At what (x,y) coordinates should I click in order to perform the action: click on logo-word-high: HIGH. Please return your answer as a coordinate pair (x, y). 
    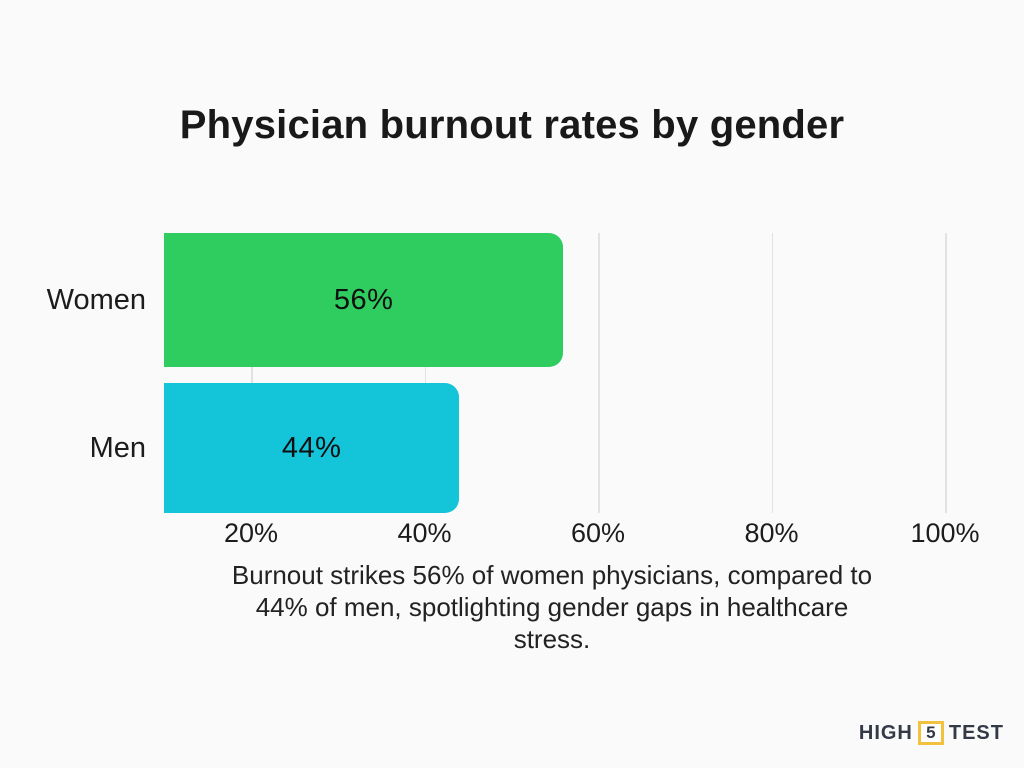
    Looking at the image, I should click on (885, 732).